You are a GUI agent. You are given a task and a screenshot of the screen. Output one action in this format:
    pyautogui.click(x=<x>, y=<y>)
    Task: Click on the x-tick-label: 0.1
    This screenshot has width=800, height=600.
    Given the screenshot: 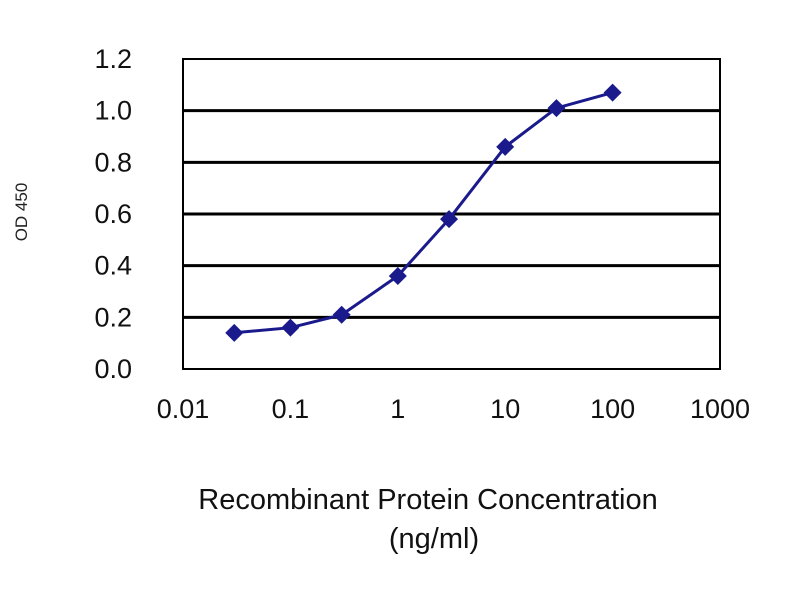 What is the action you would take?
    pyautogui.click(x=291, y=409)
    